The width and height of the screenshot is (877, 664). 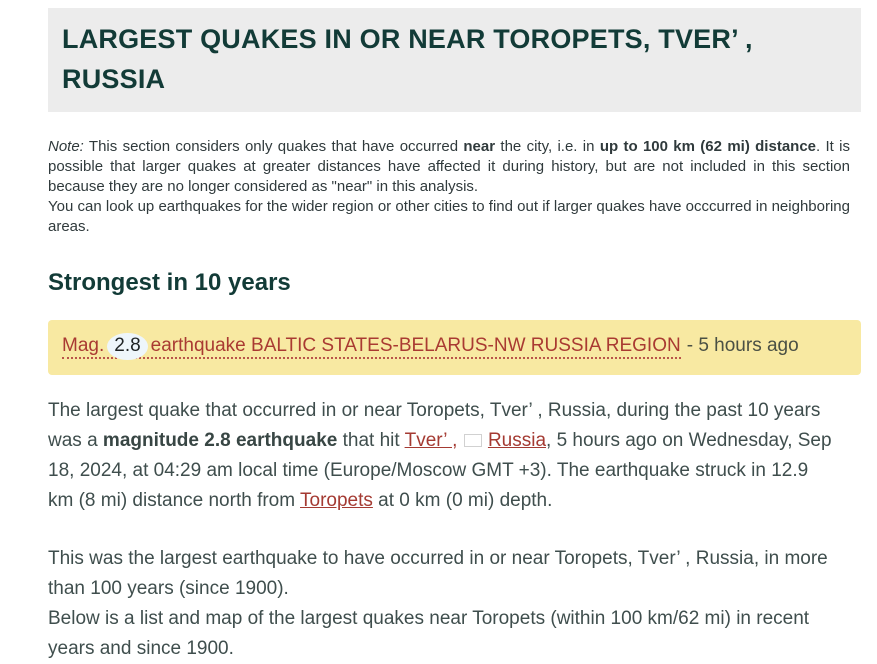 What do you see at coordinates (547, 146) in the screenshot?
I see `note-text: the city, i.e. in` at bounding box center [547, 146].